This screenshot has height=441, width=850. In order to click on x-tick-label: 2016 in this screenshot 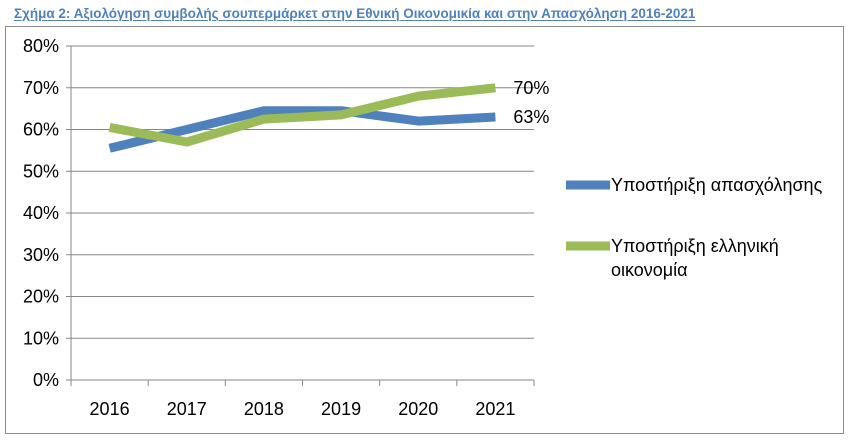, I will do `click(110, 409)`.